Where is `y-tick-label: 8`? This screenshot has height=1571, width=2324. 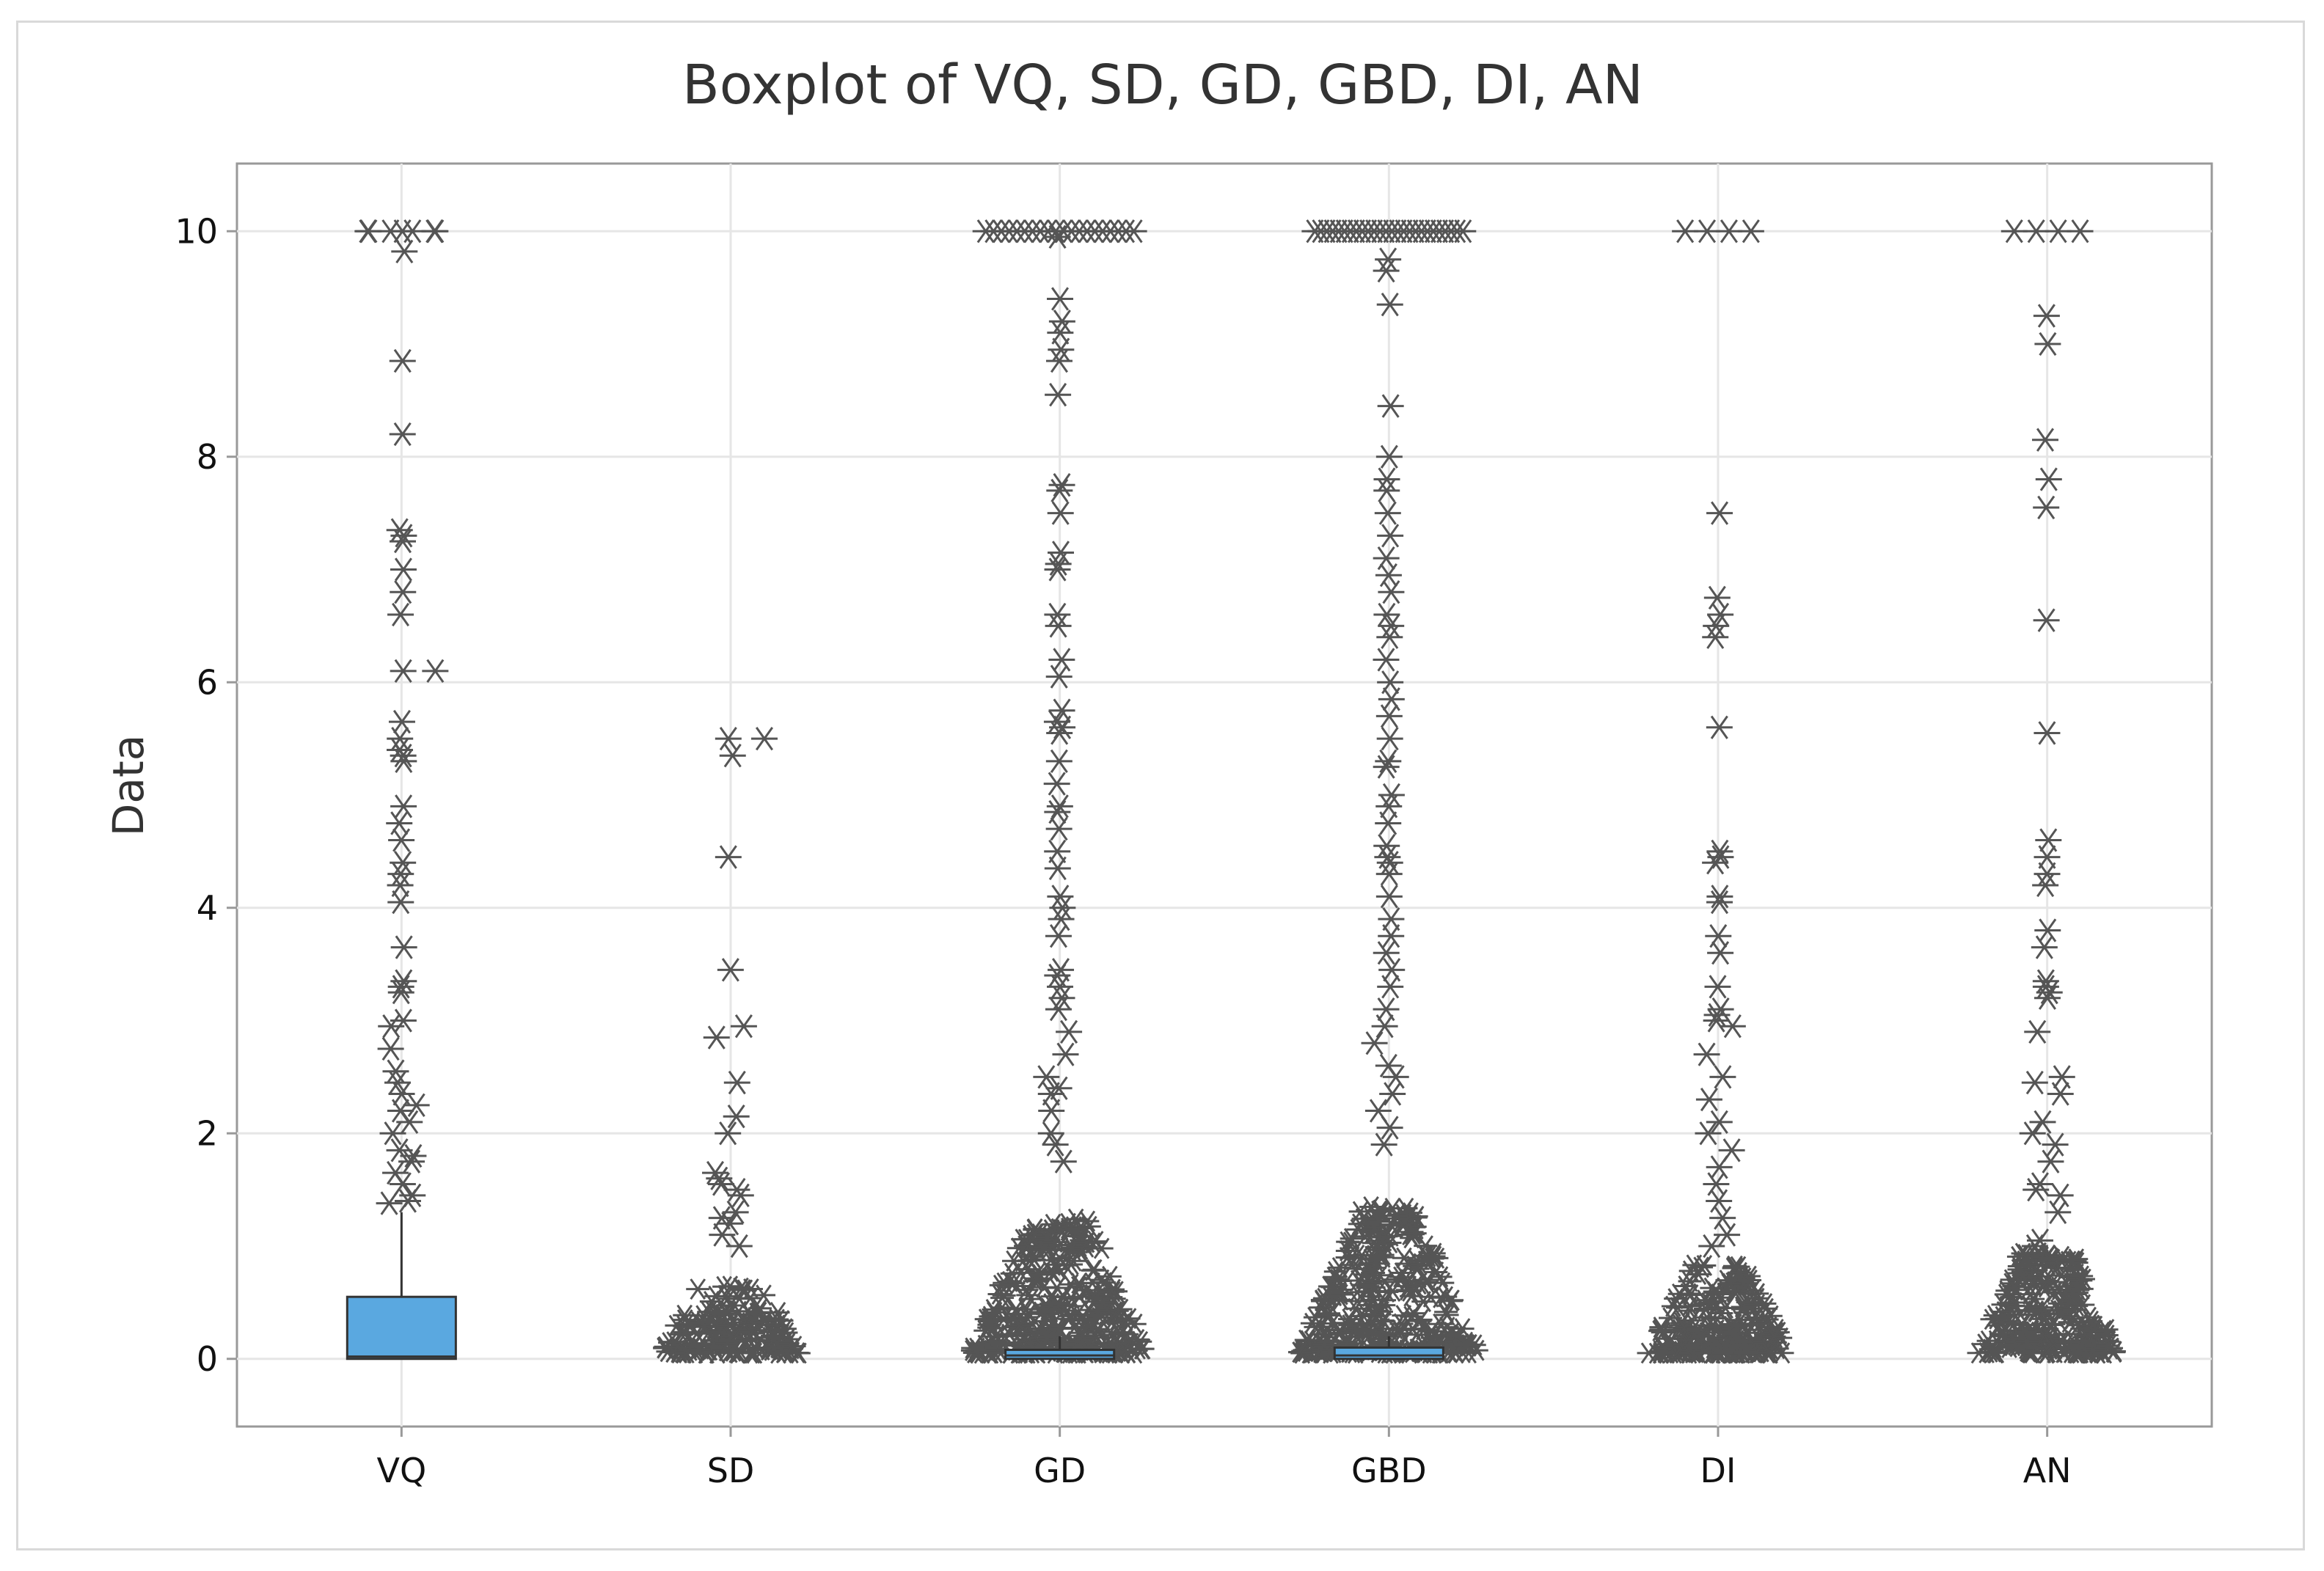
y-tick-label: 8 is located at coordinates (207, 457).